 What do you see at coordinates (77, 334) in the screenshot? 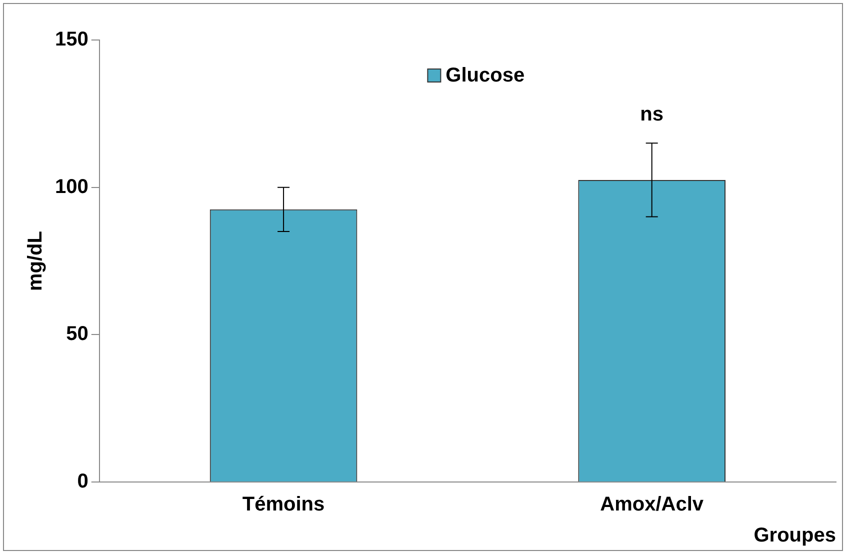
I see `y-tick-label: 50` at bounding box center [77, 334].